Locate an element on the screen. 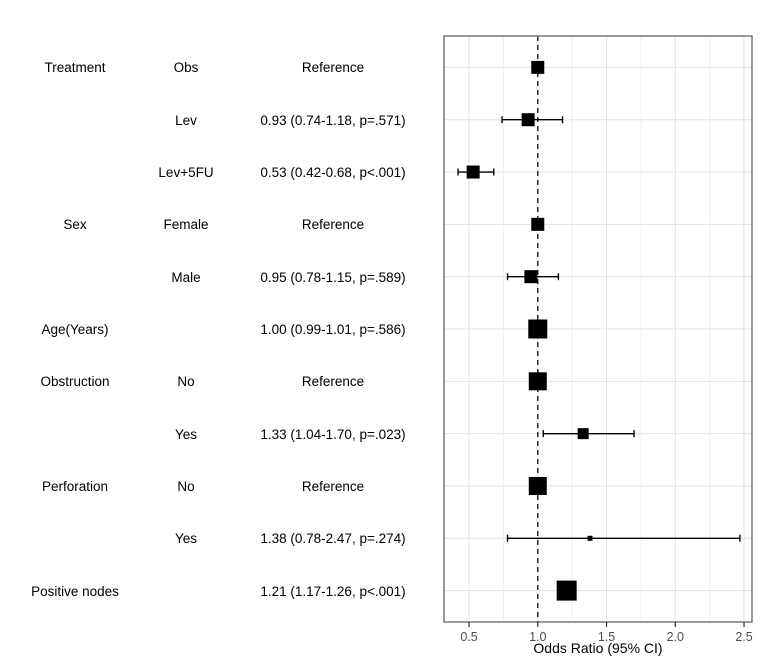 This screenshot has height=672, width=768. row-estimate: 0.95 (0.78-1.15, p=.589) is located at coordinates (333, 277).